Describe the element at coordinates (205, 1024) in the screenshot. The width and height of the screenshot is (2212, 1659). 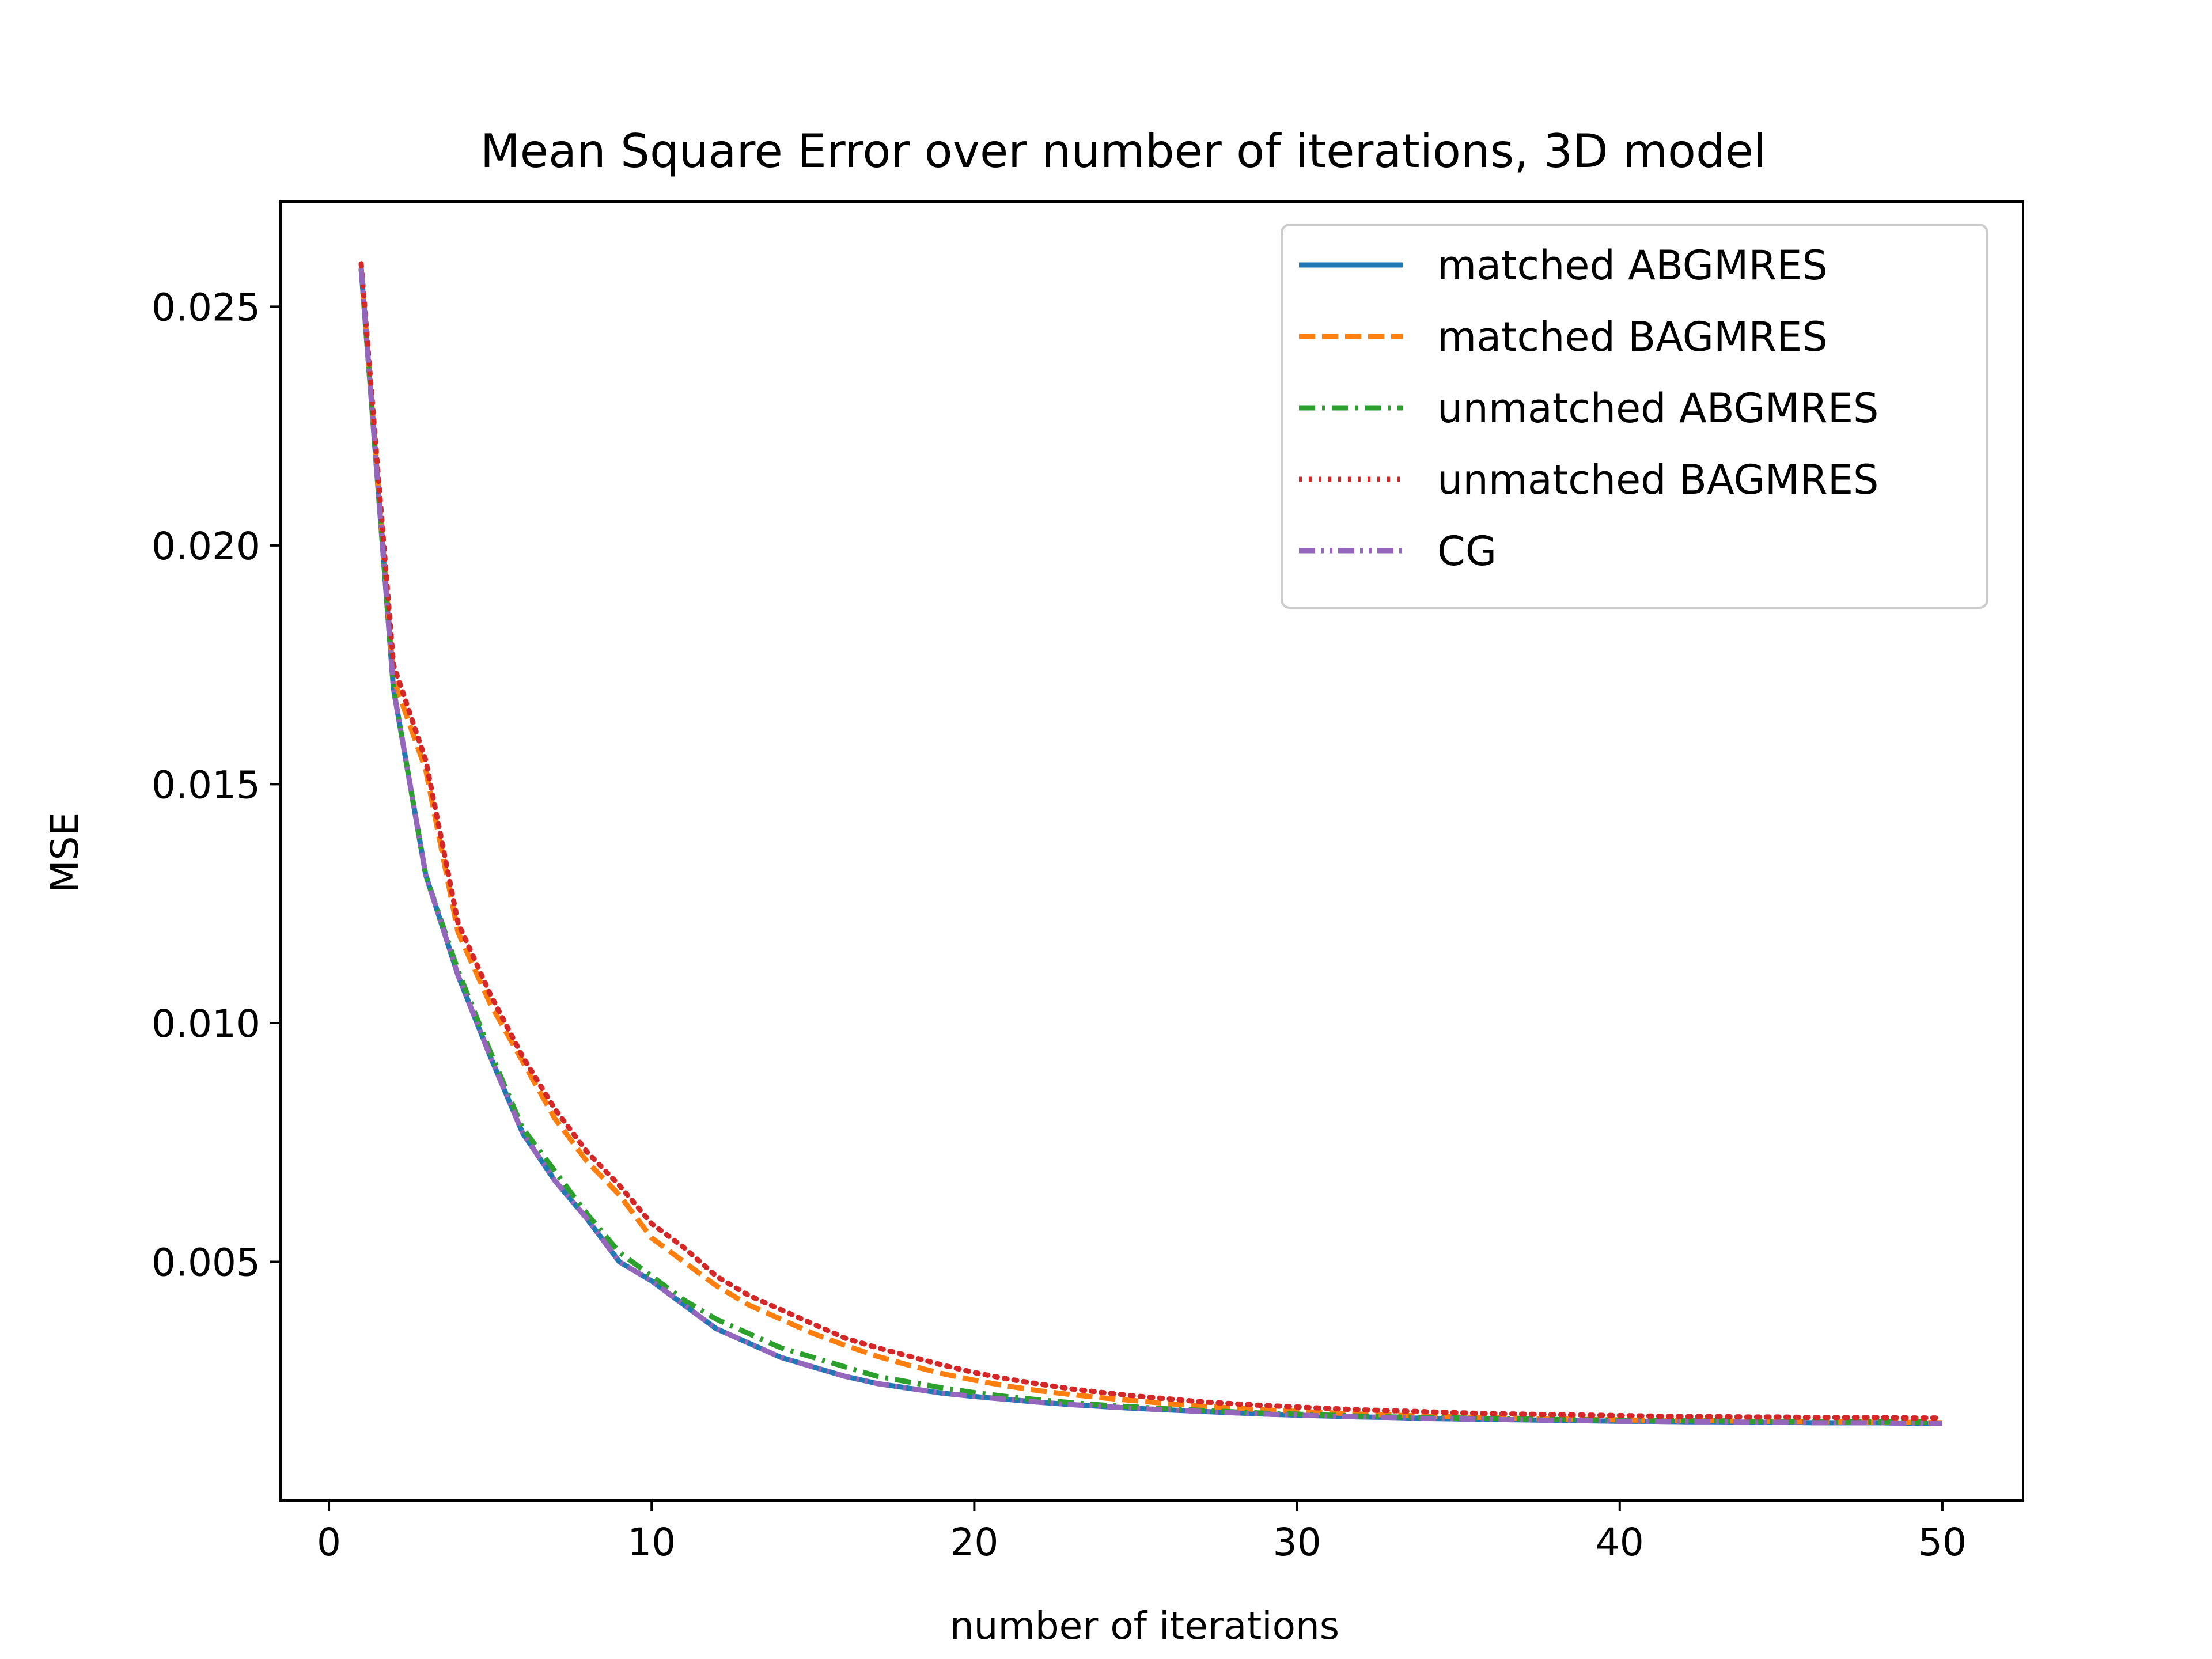
I see `y-tick-label: 0.010` at that location.